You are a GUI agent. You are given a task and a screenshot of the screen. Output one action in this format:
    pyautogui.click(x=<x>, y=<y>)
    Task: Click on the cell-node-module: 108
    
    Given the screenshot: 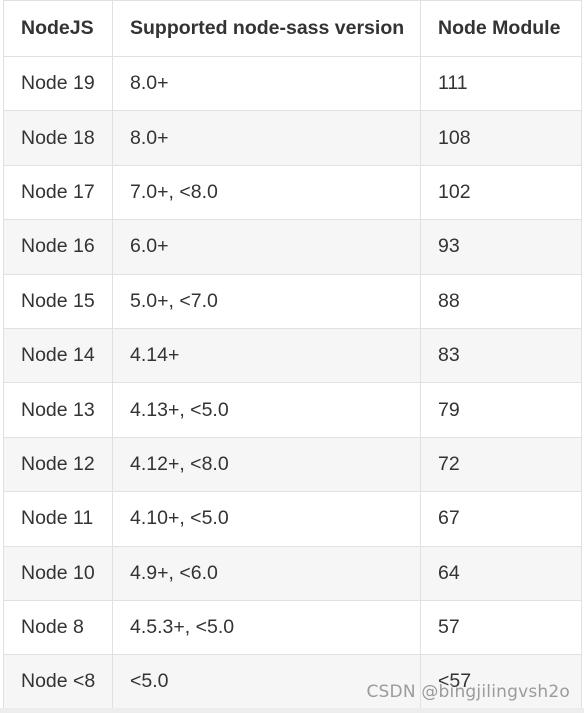 What is the action you would take?
    pyautogui.click(x=501, y=138)
    